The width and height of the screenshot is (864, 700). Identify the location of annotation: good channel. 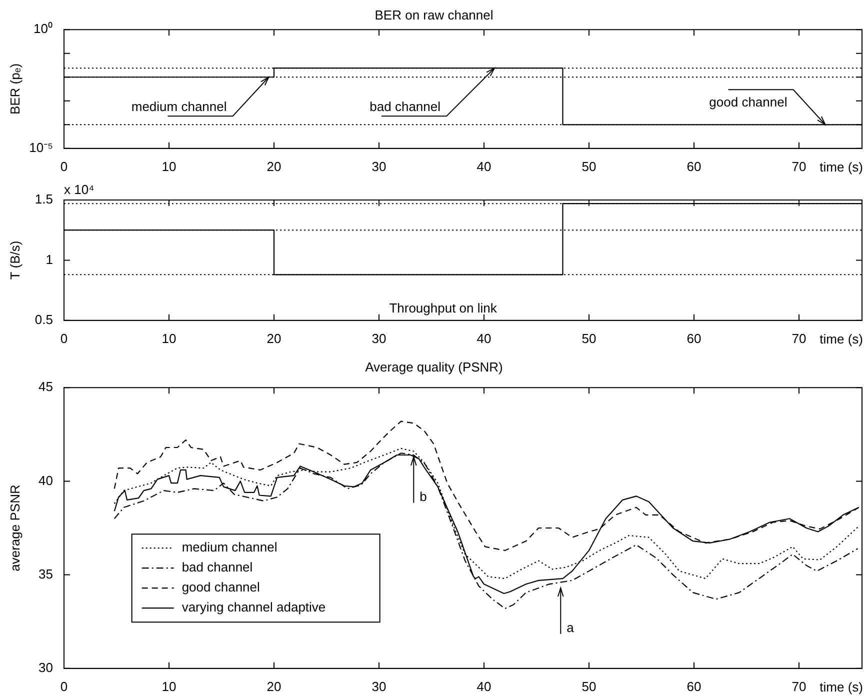
(748, 102).